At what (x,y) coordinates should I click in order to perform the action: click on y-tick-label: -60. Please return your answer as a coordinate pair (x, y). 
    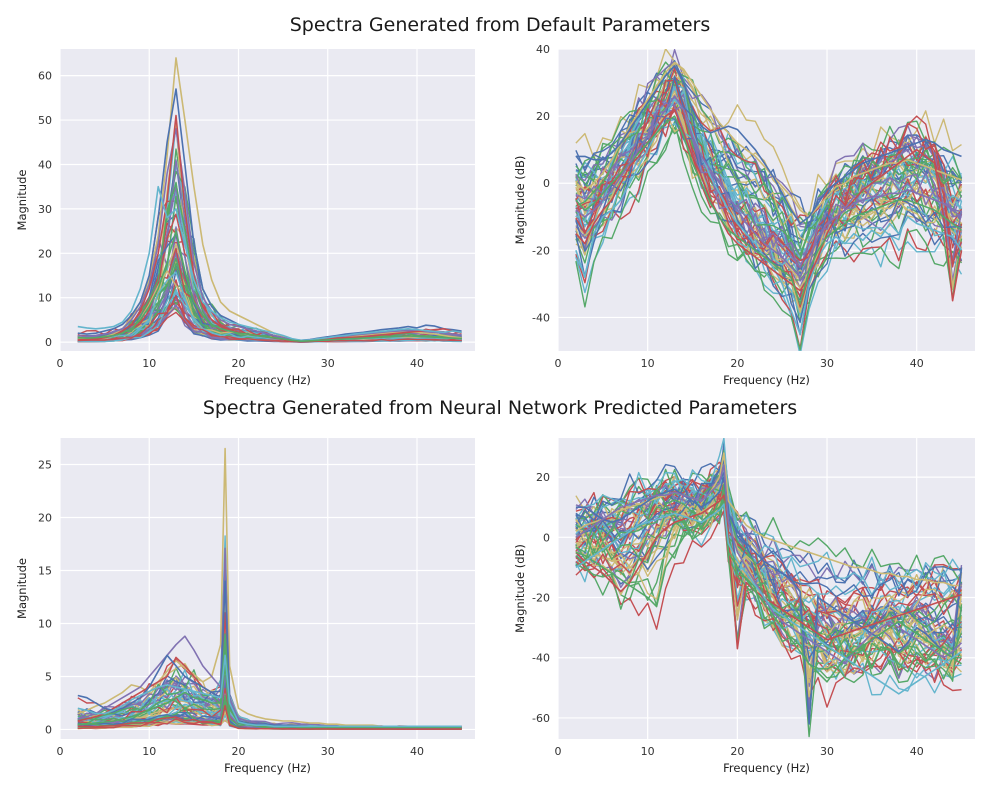
    Looking at the image, I should click on (541, 718).